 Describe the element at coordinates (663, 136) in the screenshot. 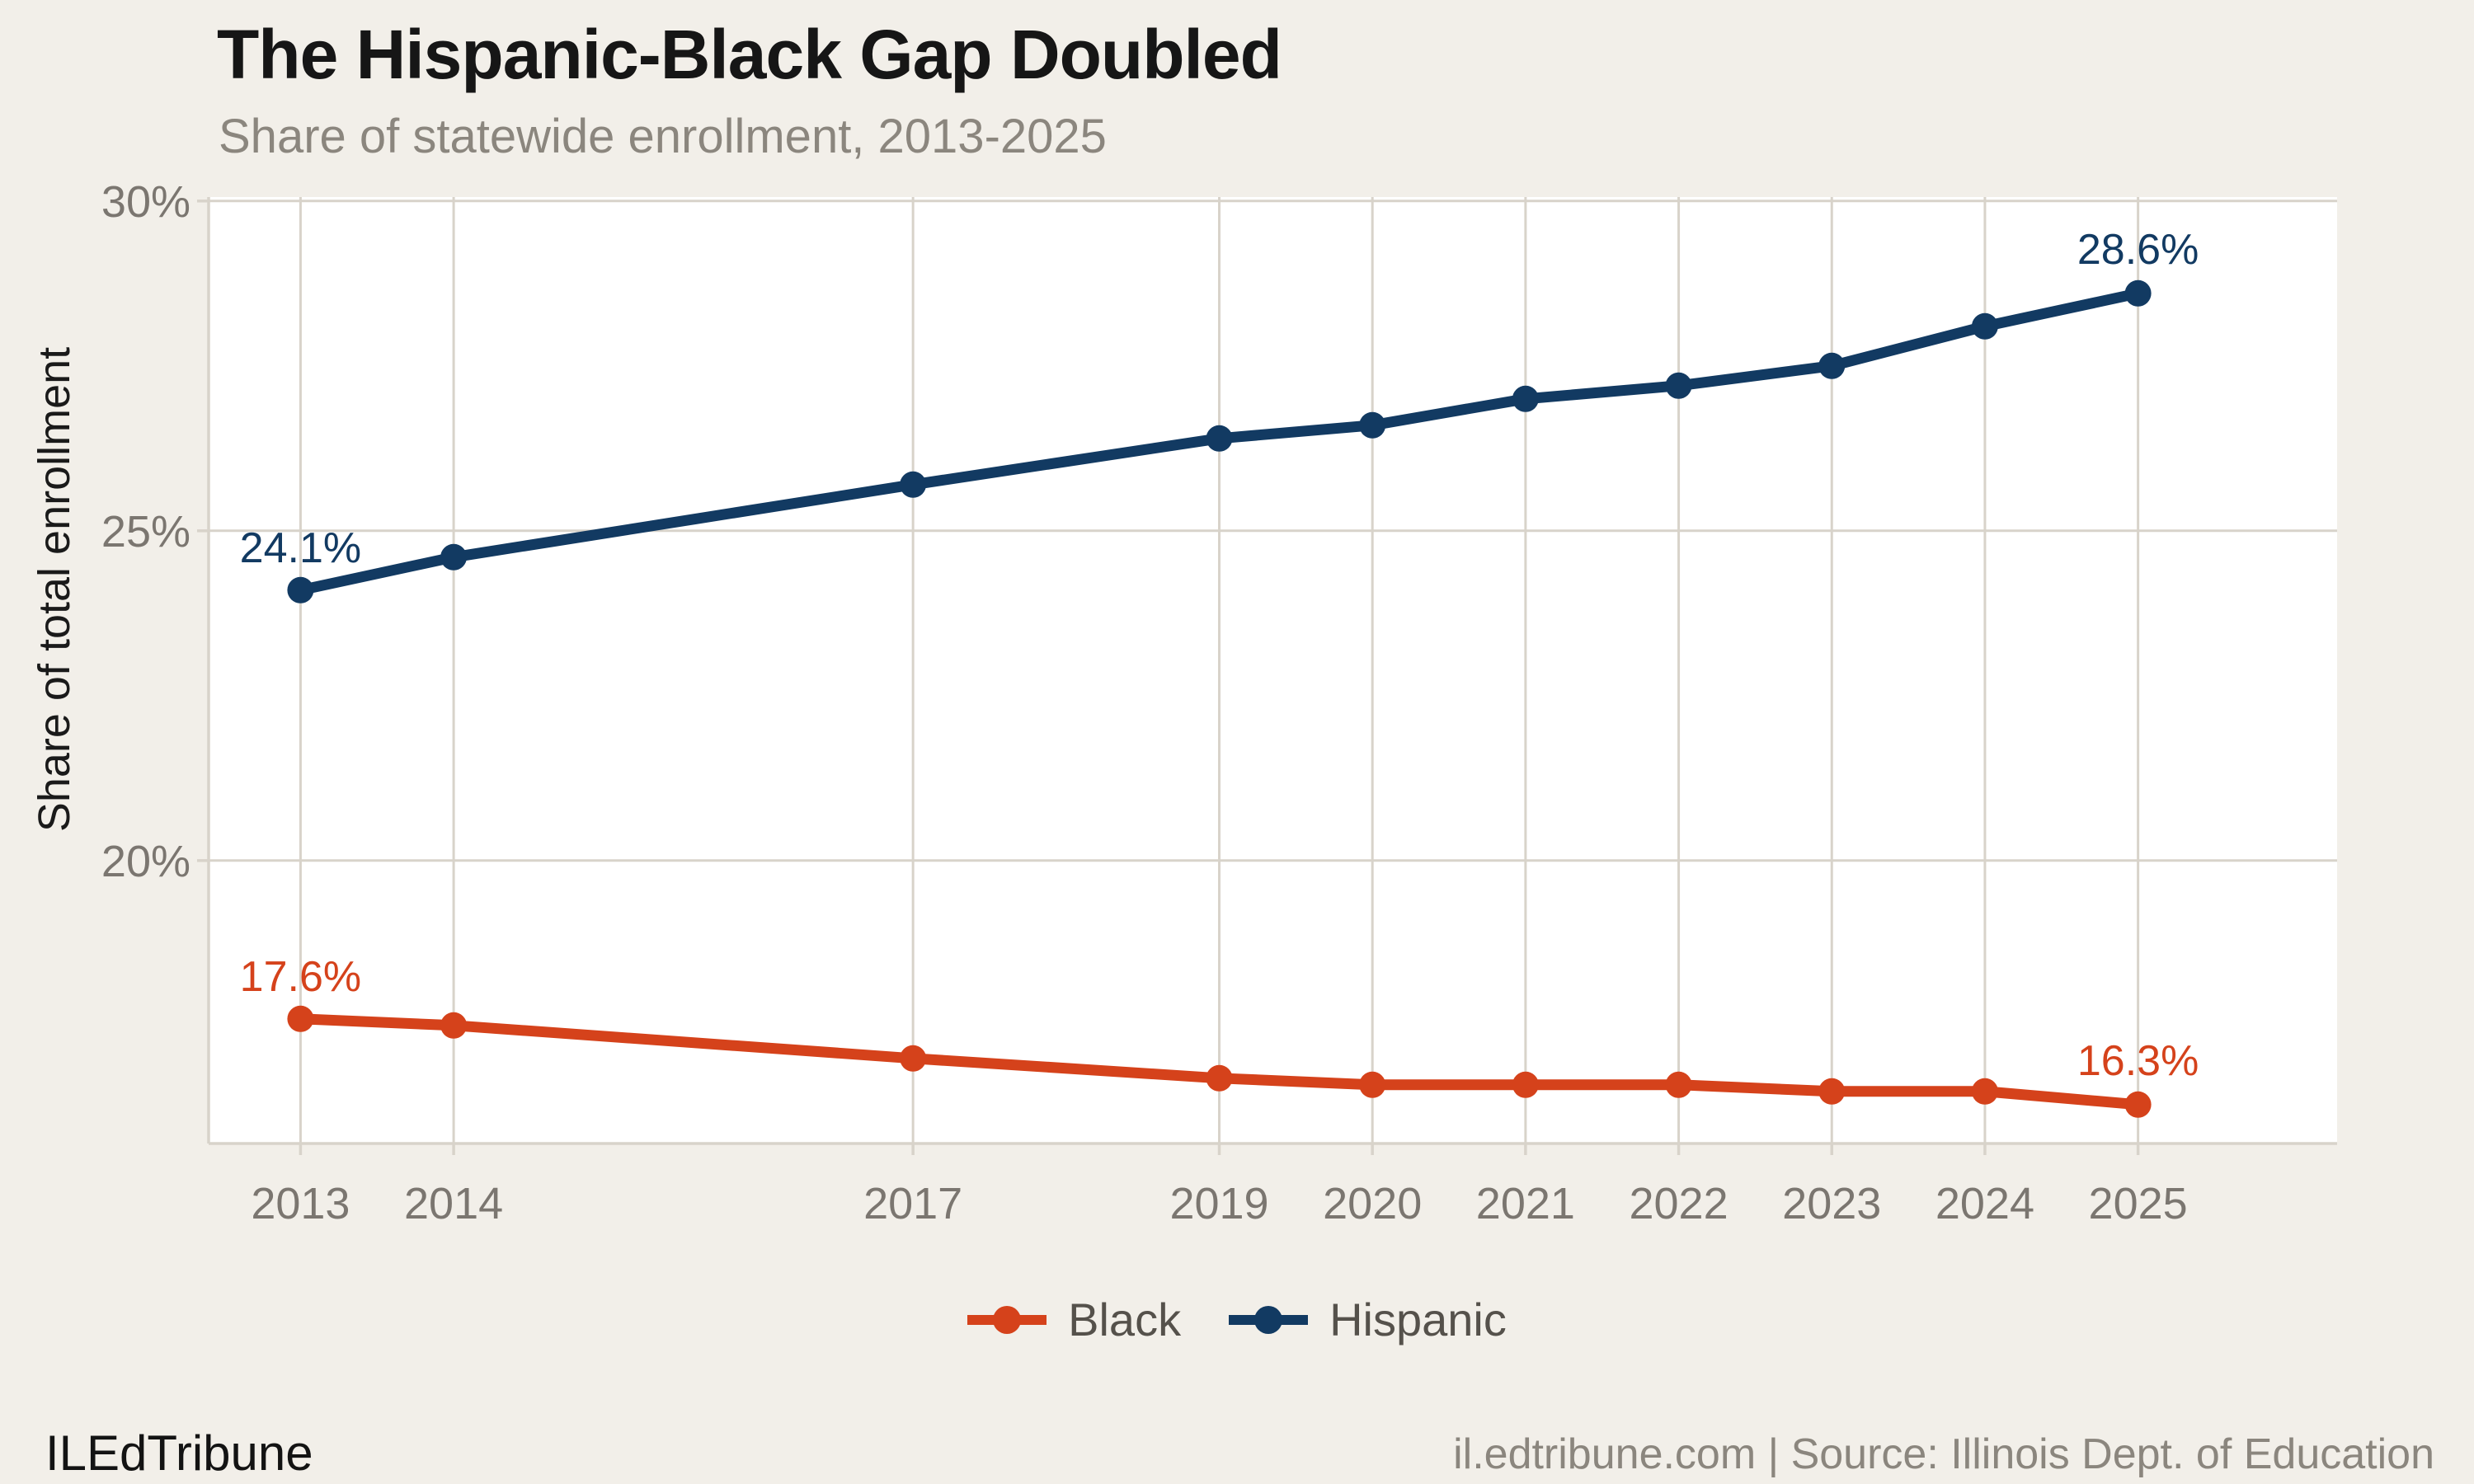

I see `chart-subtitle: Share of statewide enrollment, 2013-2025` at that location.